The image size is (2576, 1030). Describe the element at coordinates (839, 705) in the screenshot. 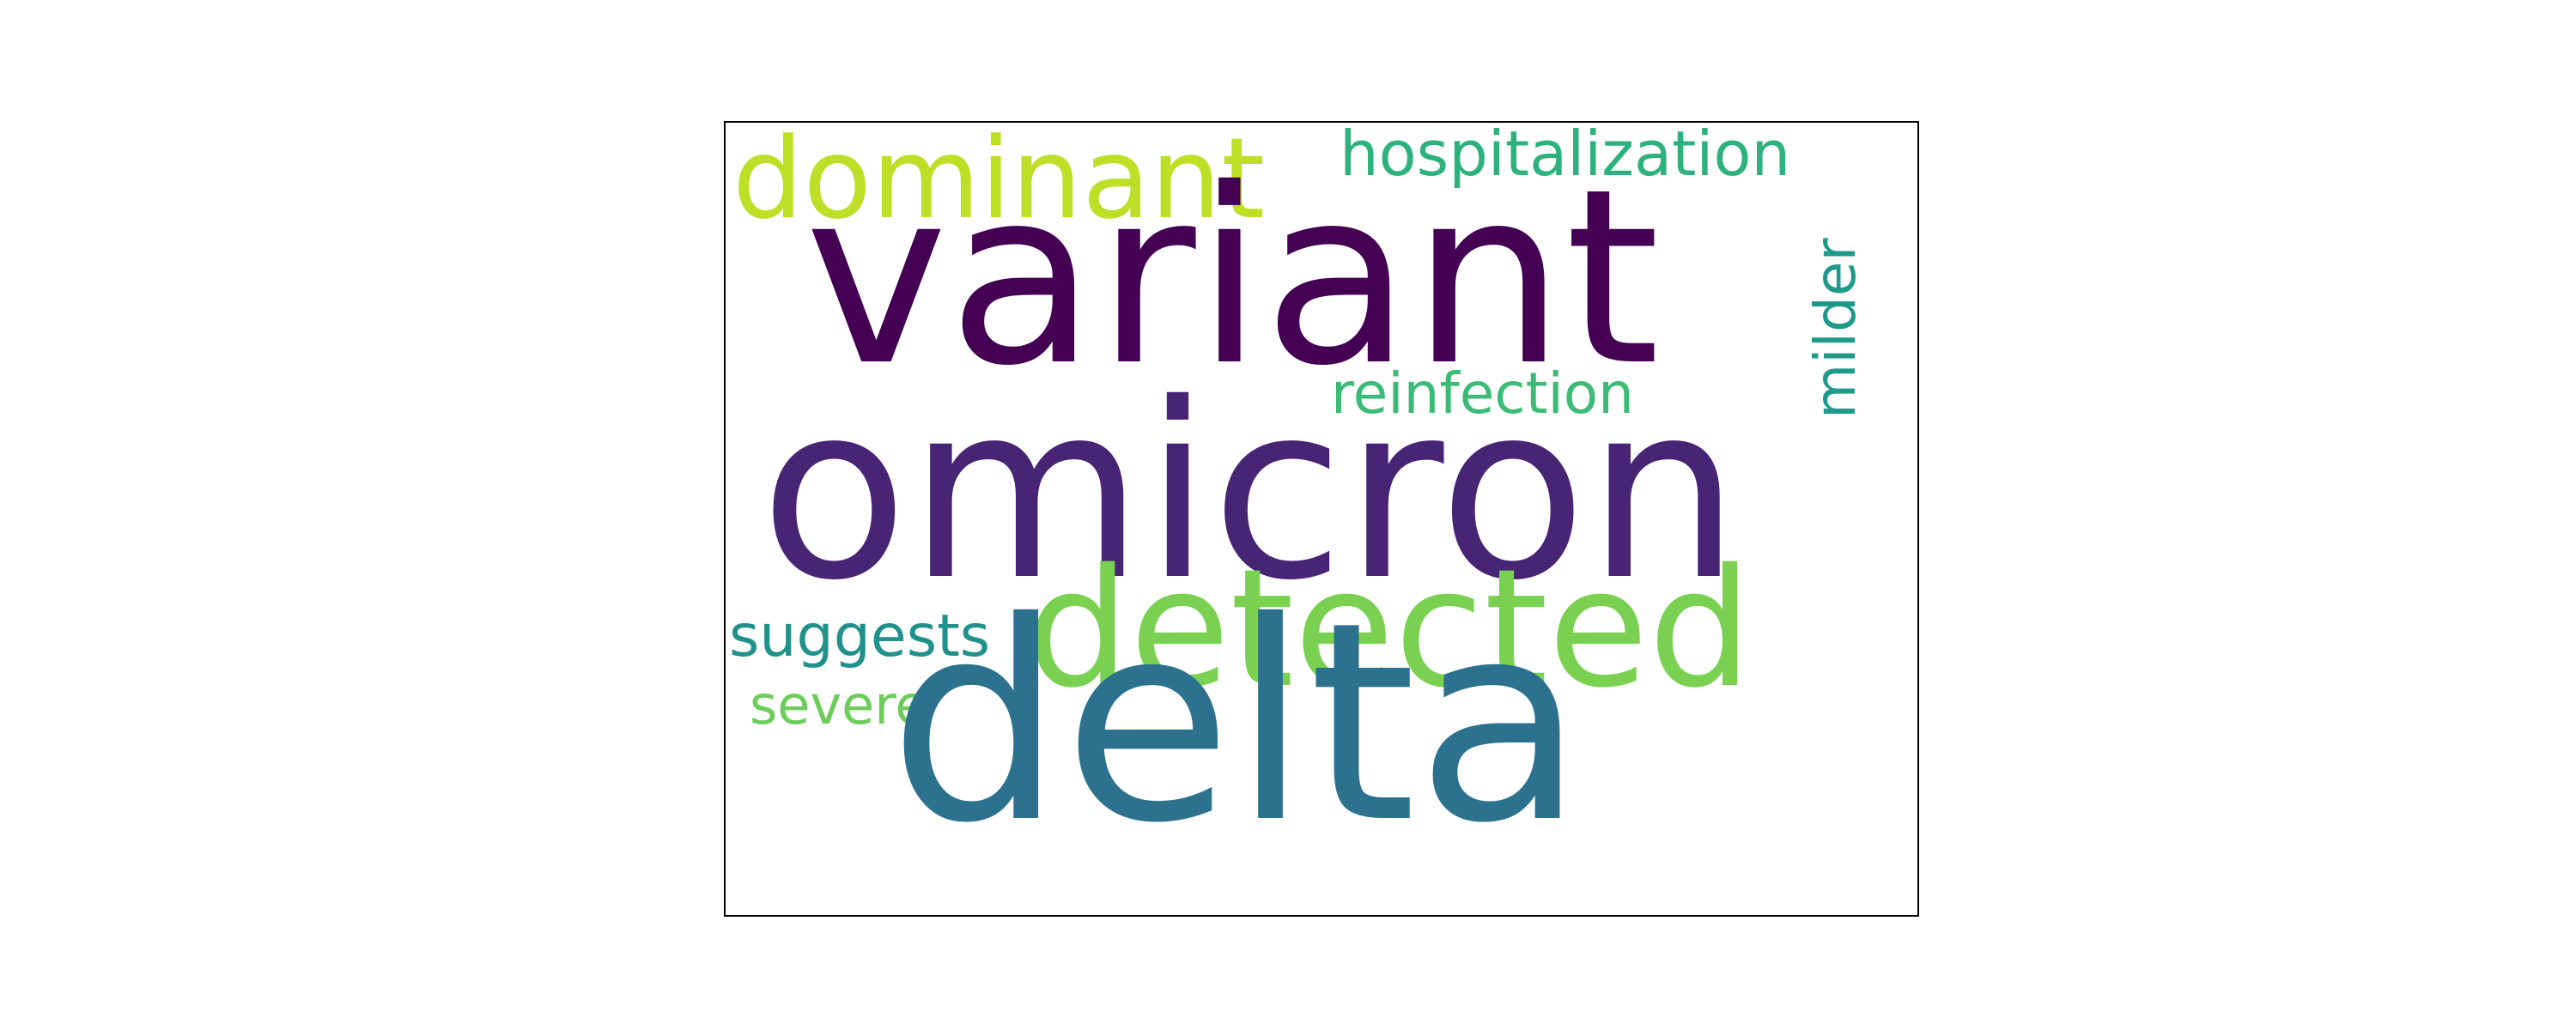

I see `word-severe: severe` at that location.